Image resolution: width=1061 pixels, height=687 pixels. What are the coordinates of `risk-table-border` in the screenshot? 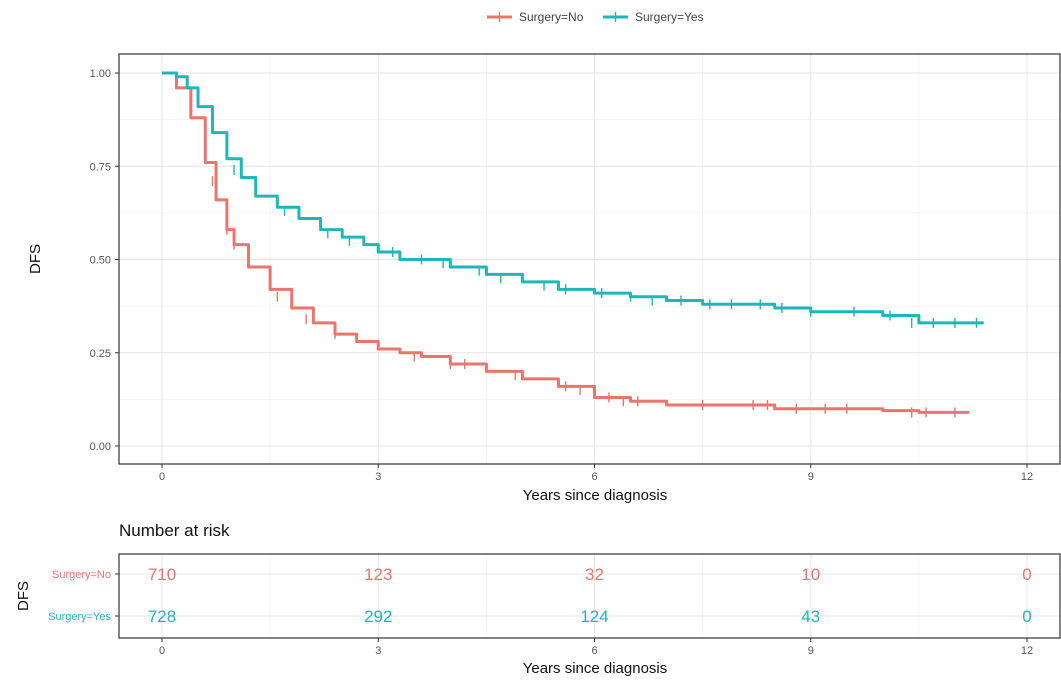 It's located at (589, 596).